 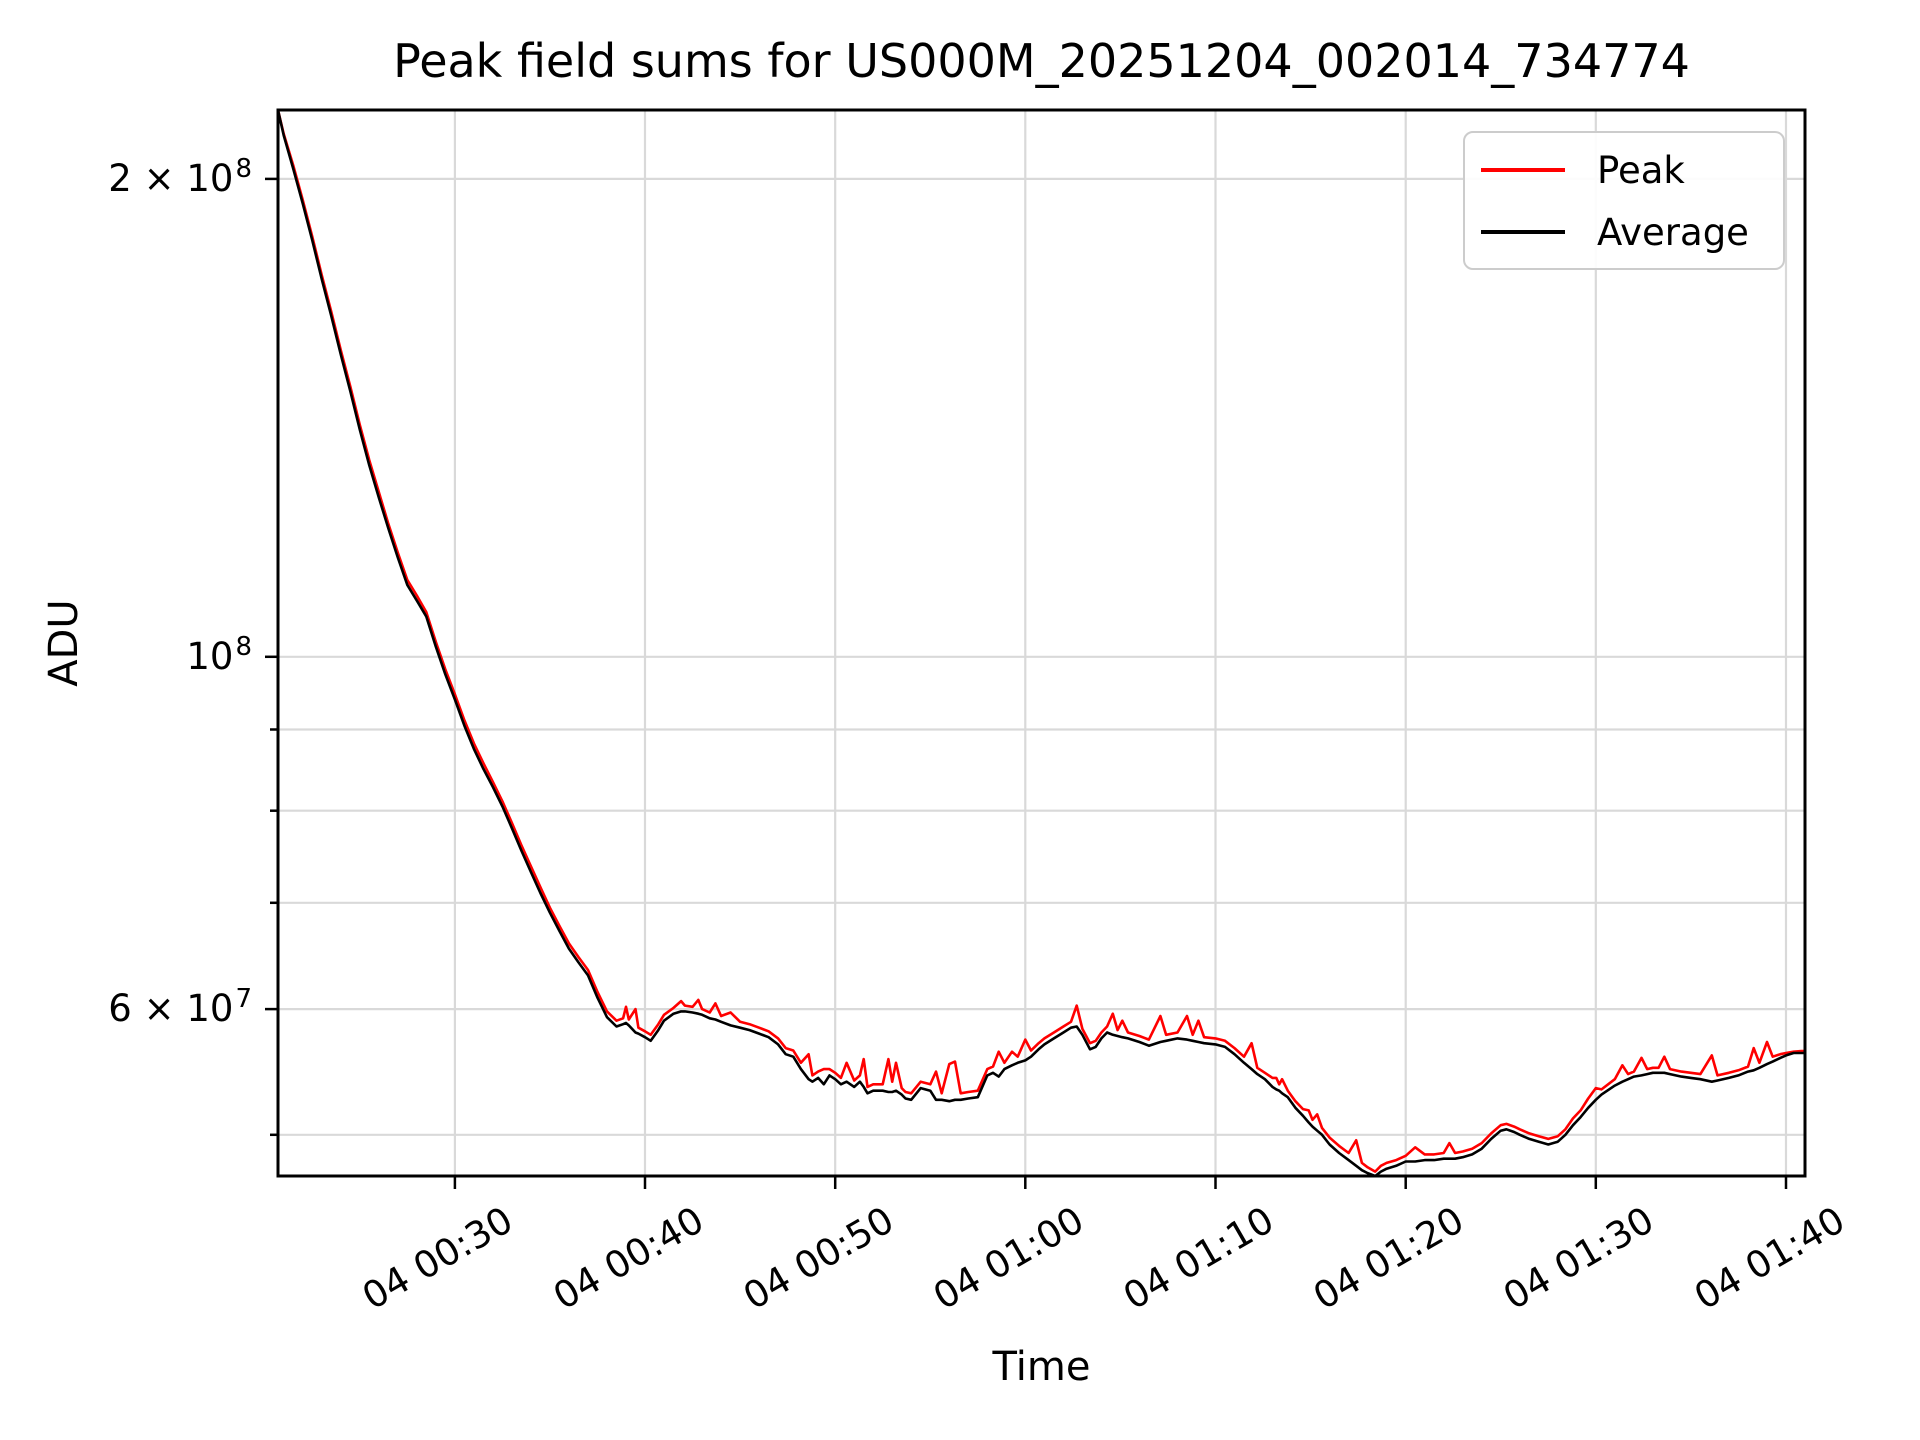 What do you see at coordinates (1673, 232) in the screenshot?
I see `legend-label-average: Average` at bounding box center [1673, 232].